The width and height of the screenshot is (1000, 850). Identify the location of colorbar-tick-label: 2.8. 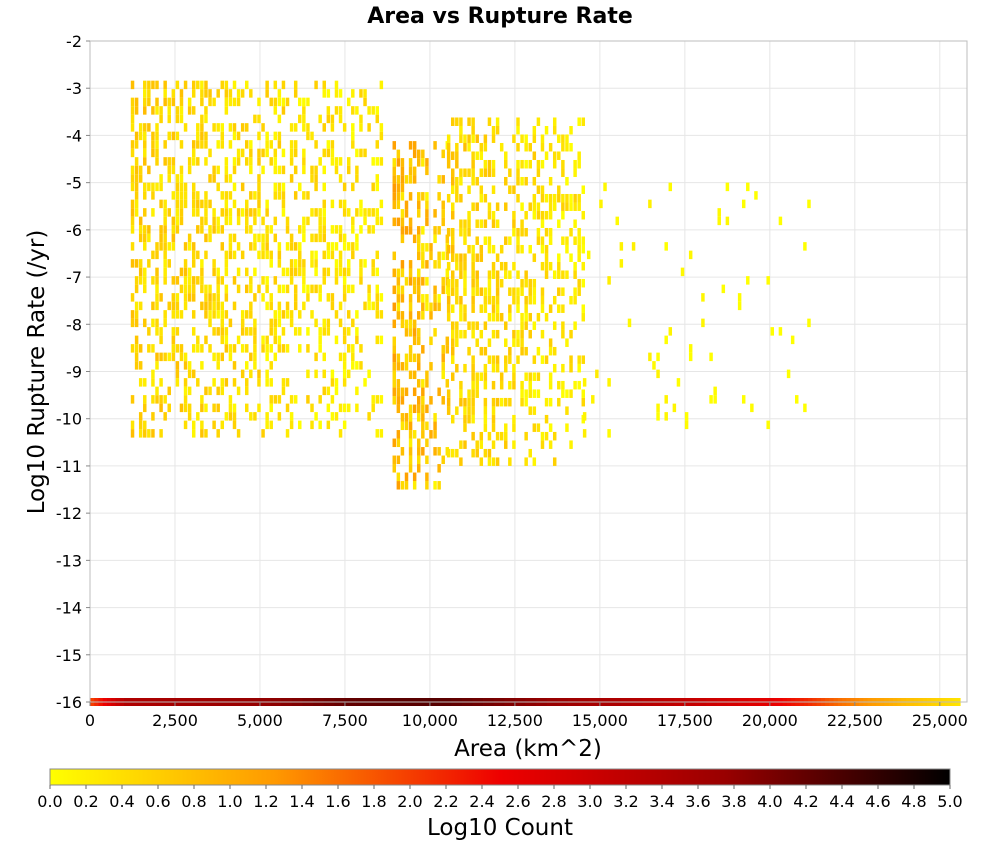
(553, 801).